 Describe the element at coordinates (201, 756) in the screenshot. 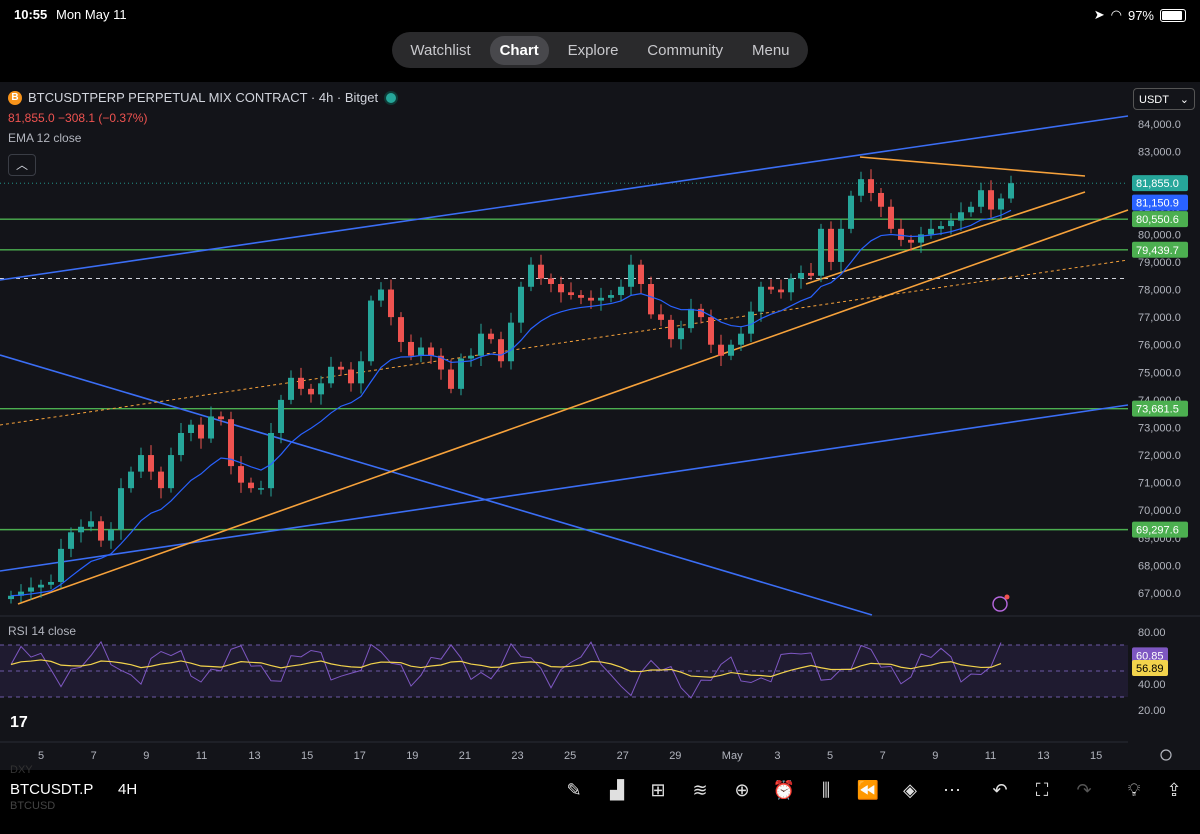

I see `time-axis-tick: 11` at that location.